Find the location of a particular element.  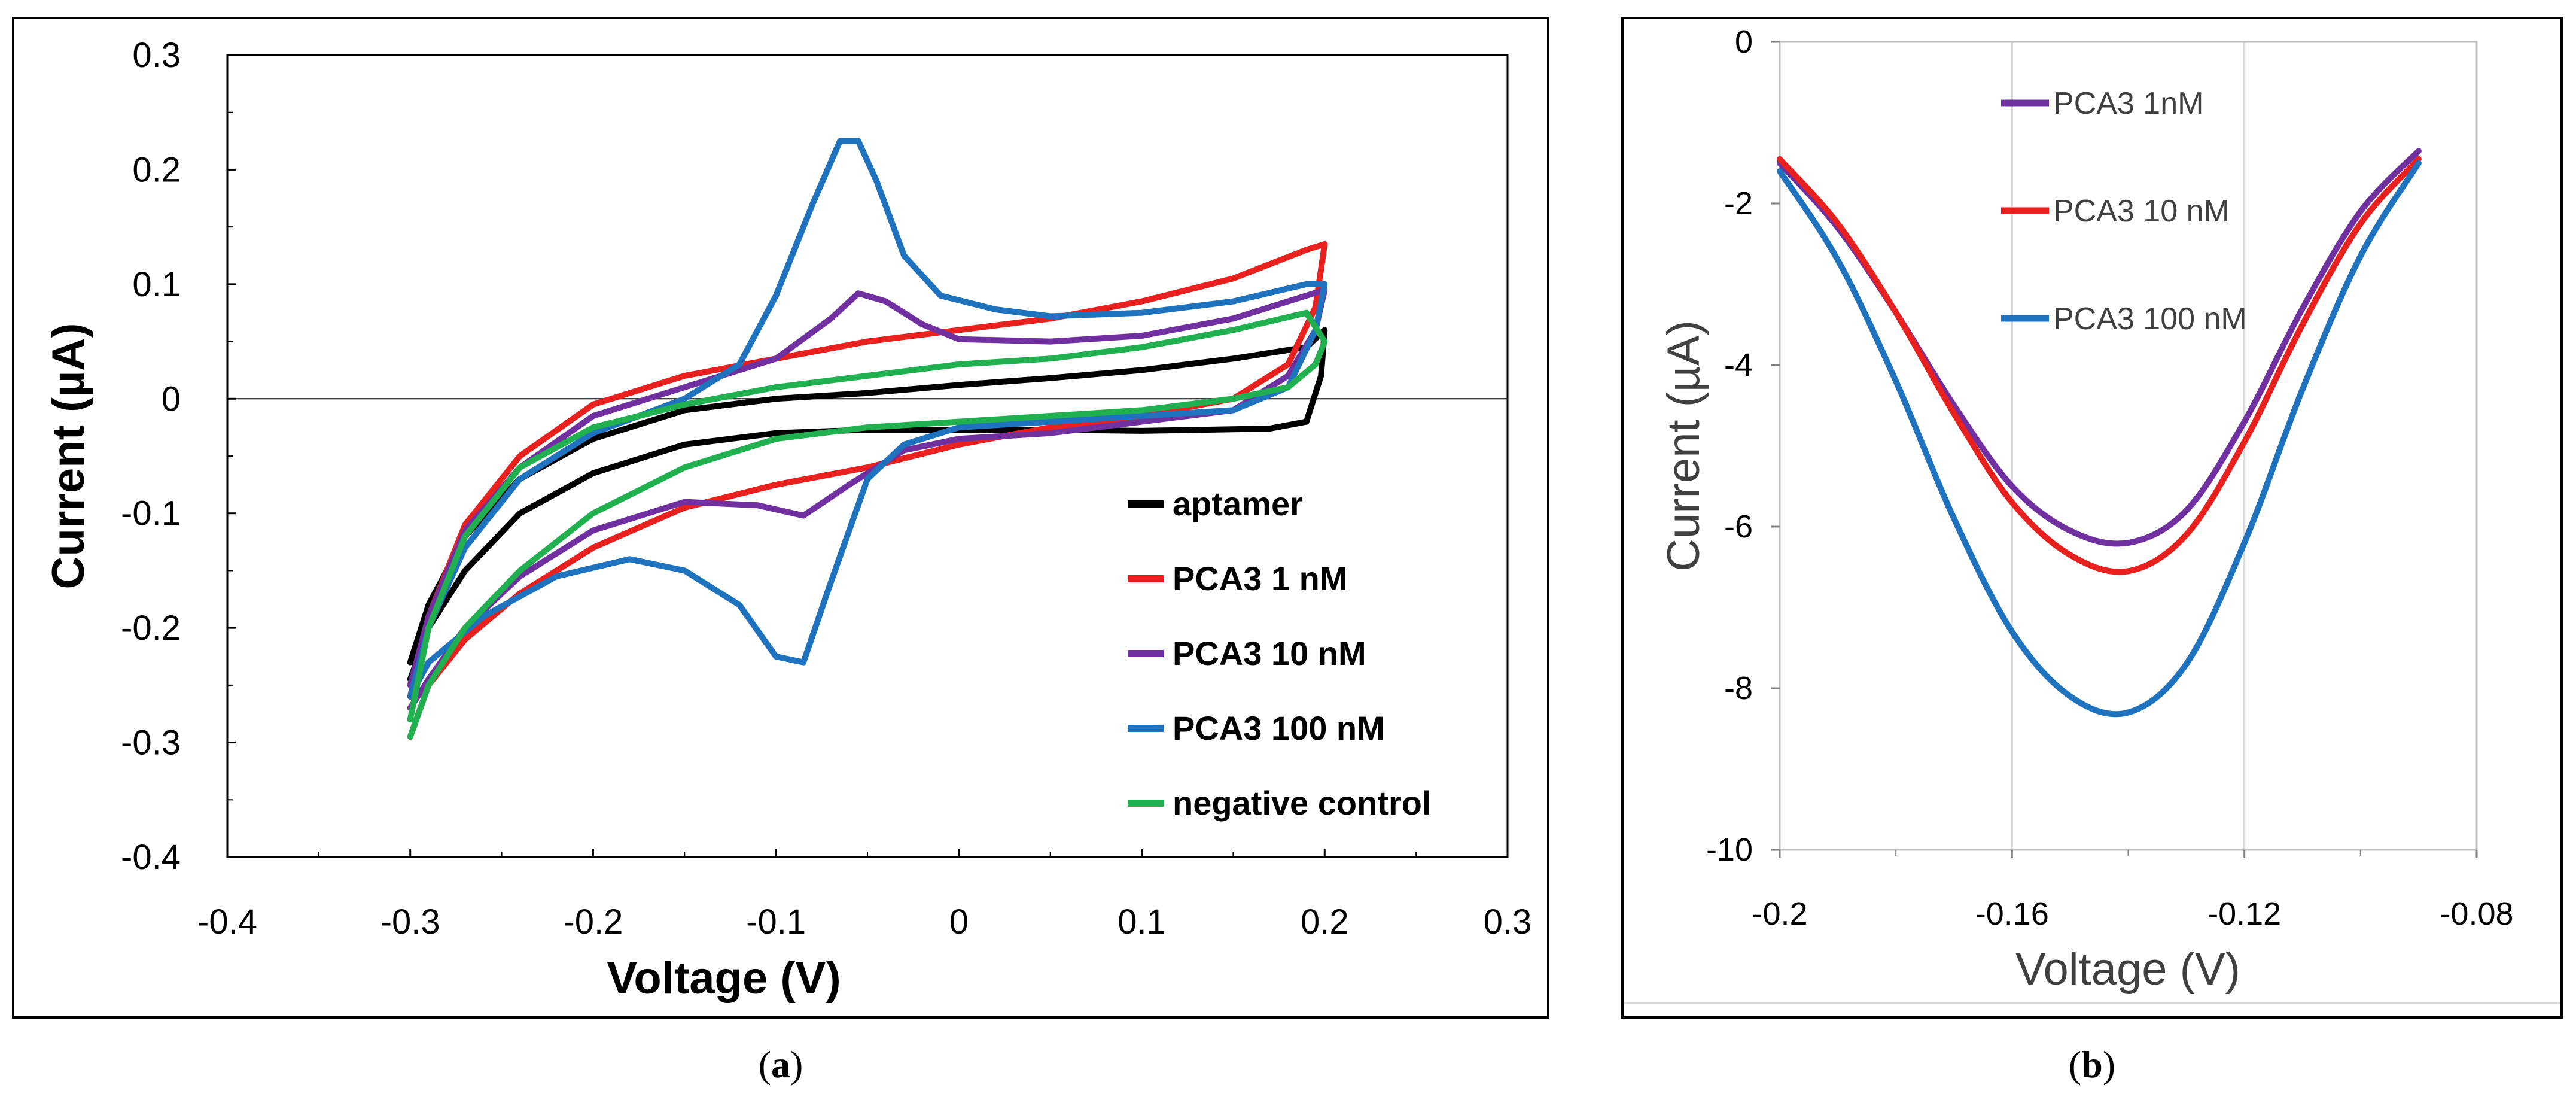

panel-a-x-tick-label: 0 is located at coordinates (959, 922).